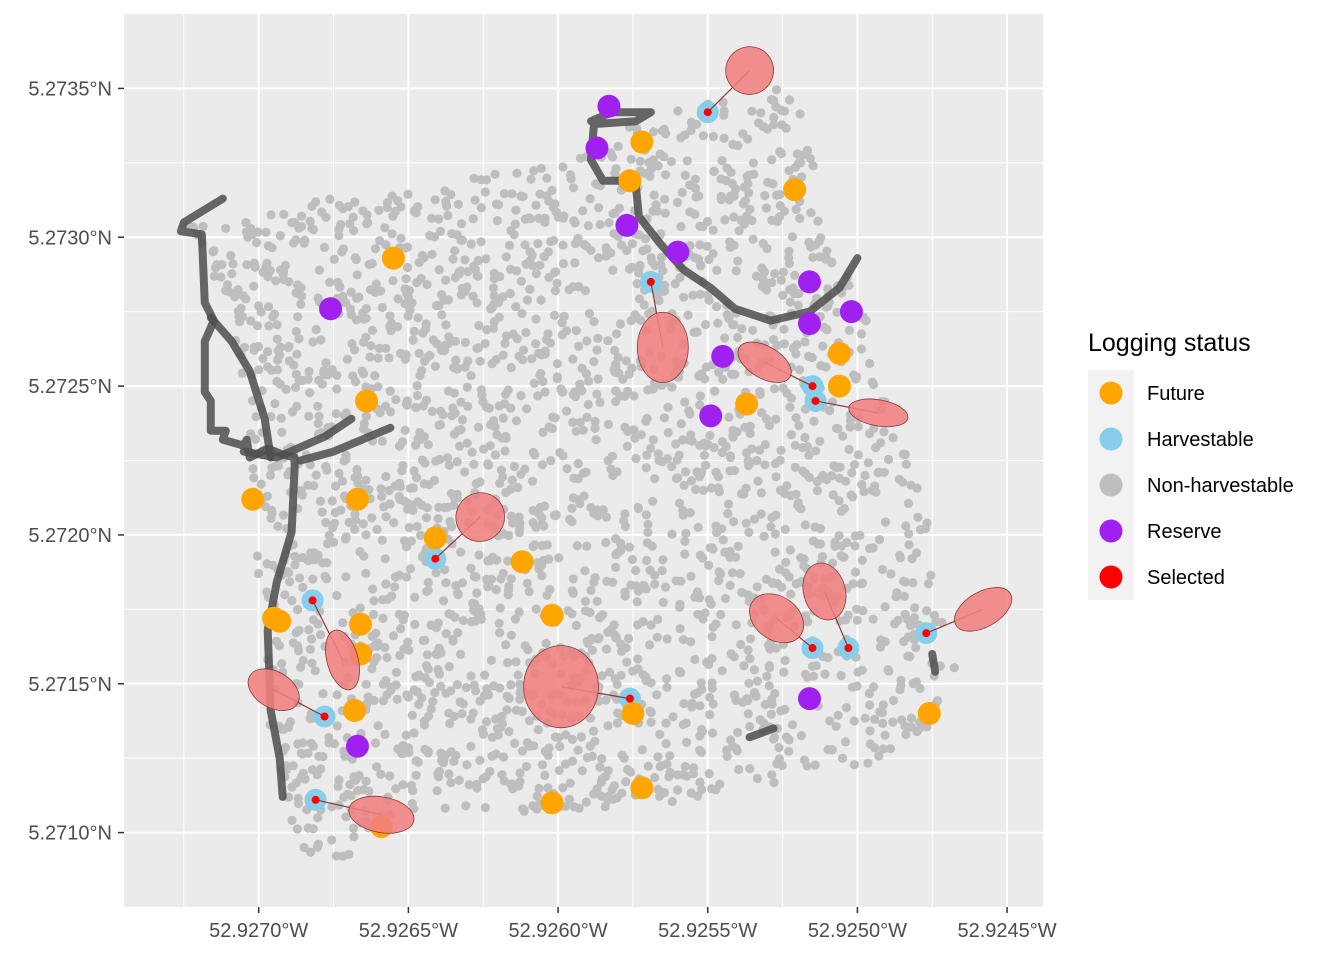  What do you see at coordinates (435, 538) in the screenshot?
I see `future-point` at bounding box center [435, 538].